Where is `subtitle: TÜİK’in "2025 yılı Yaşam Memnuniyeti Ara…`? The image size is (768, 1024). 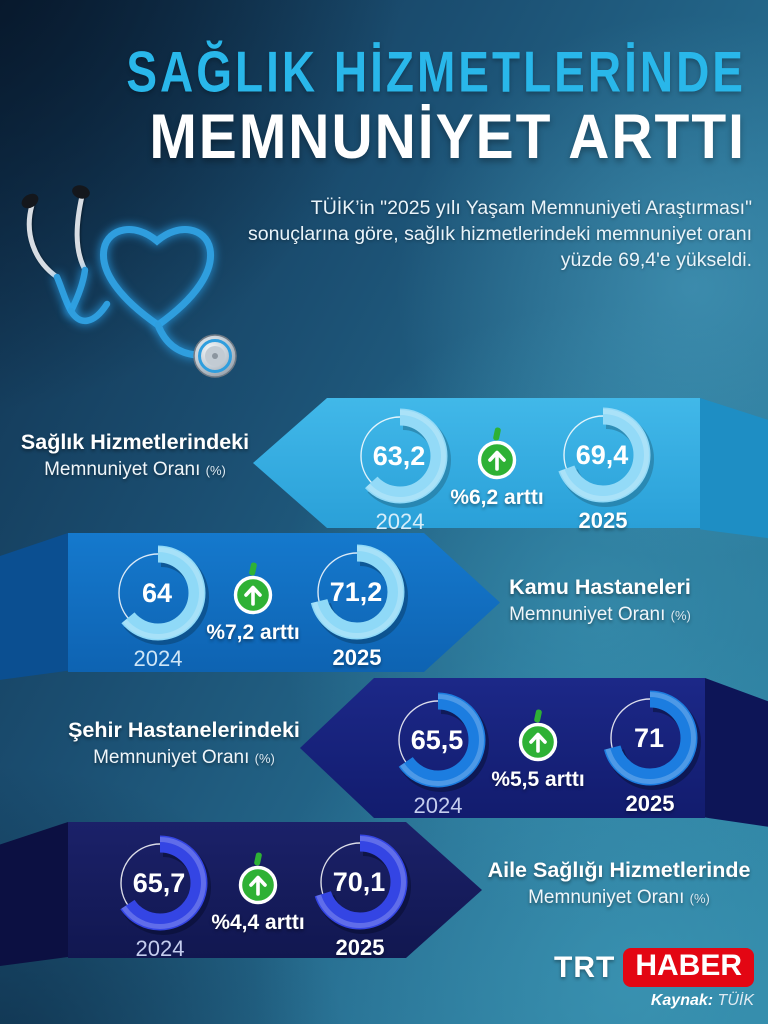
subtitle: TÜİK’in "2025 yılı Yaşam Memnuniyeti Ara… is located at coordinates (499, 234).